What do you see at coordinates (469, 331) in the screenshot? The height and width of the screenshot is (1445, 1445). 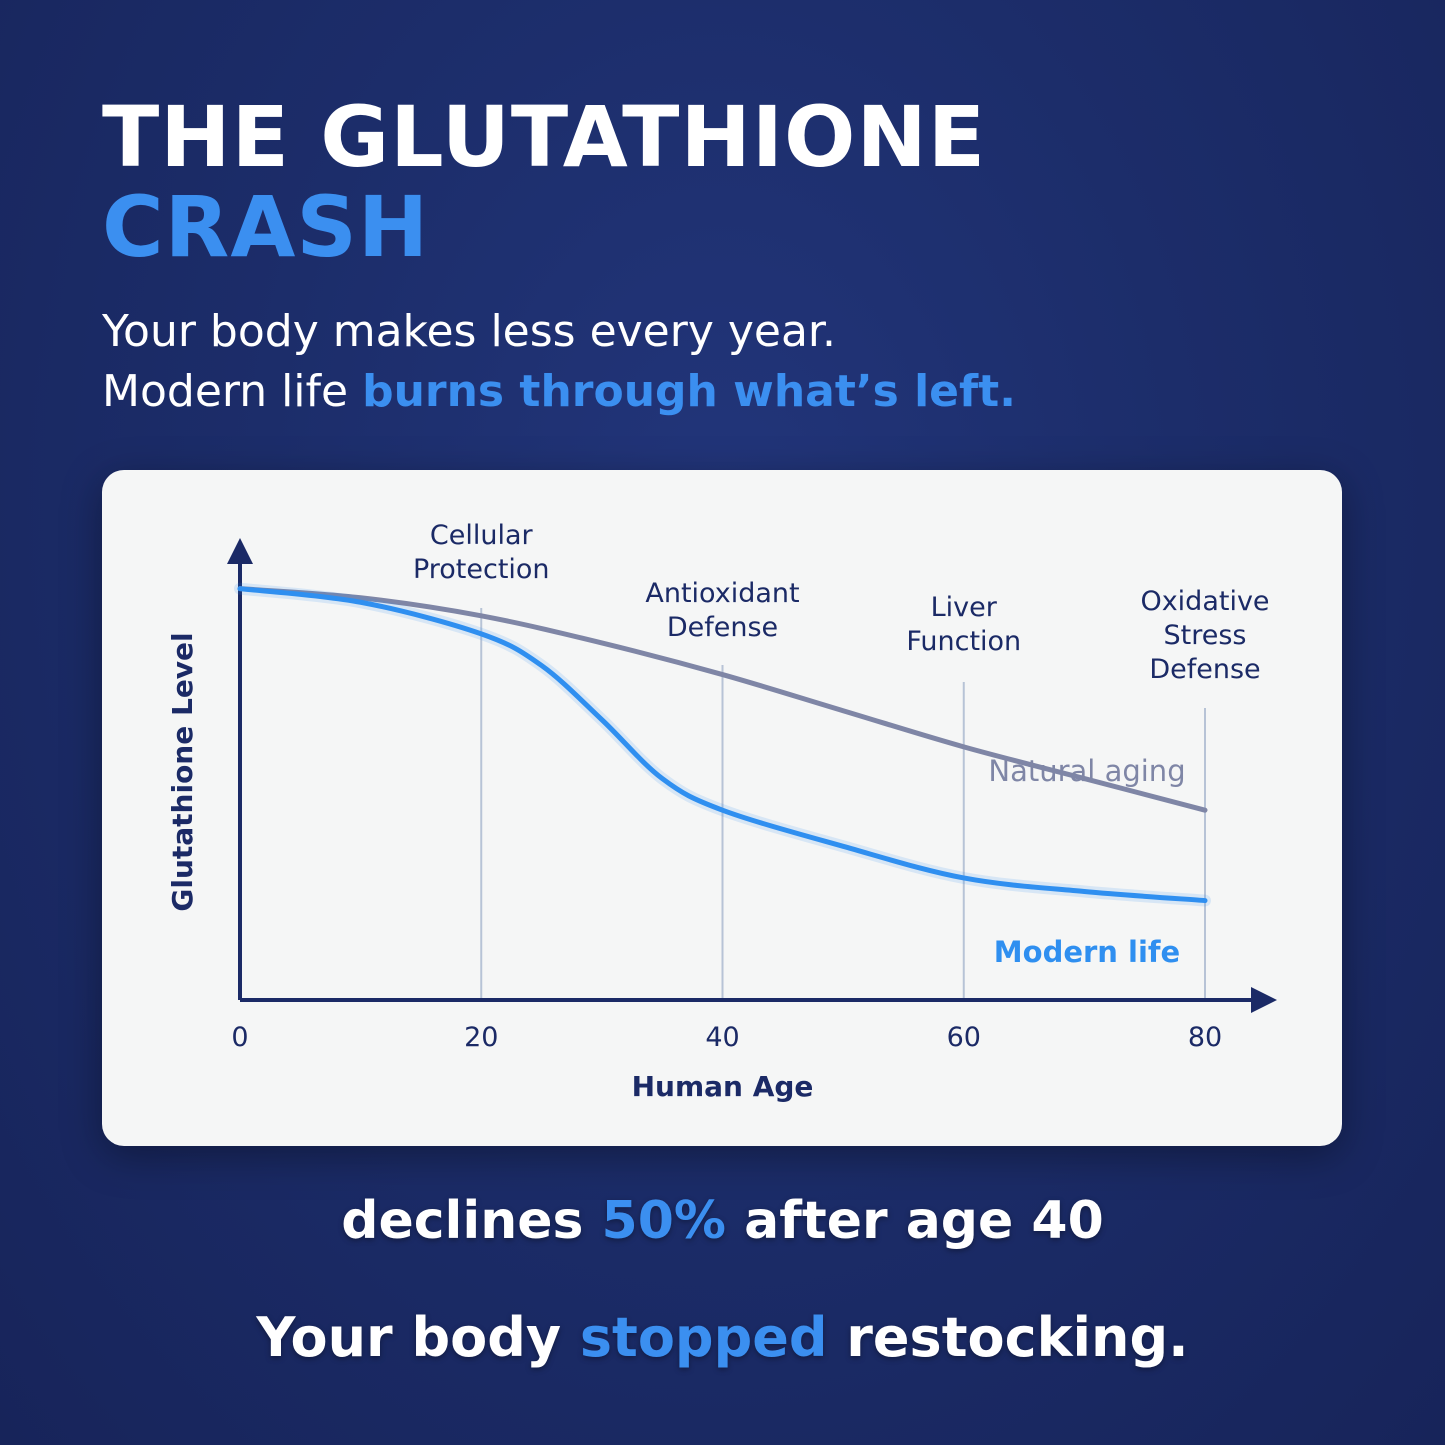 I see `subheadline-line-1: Your body makes less every year.` at bounding box center [469, 331].